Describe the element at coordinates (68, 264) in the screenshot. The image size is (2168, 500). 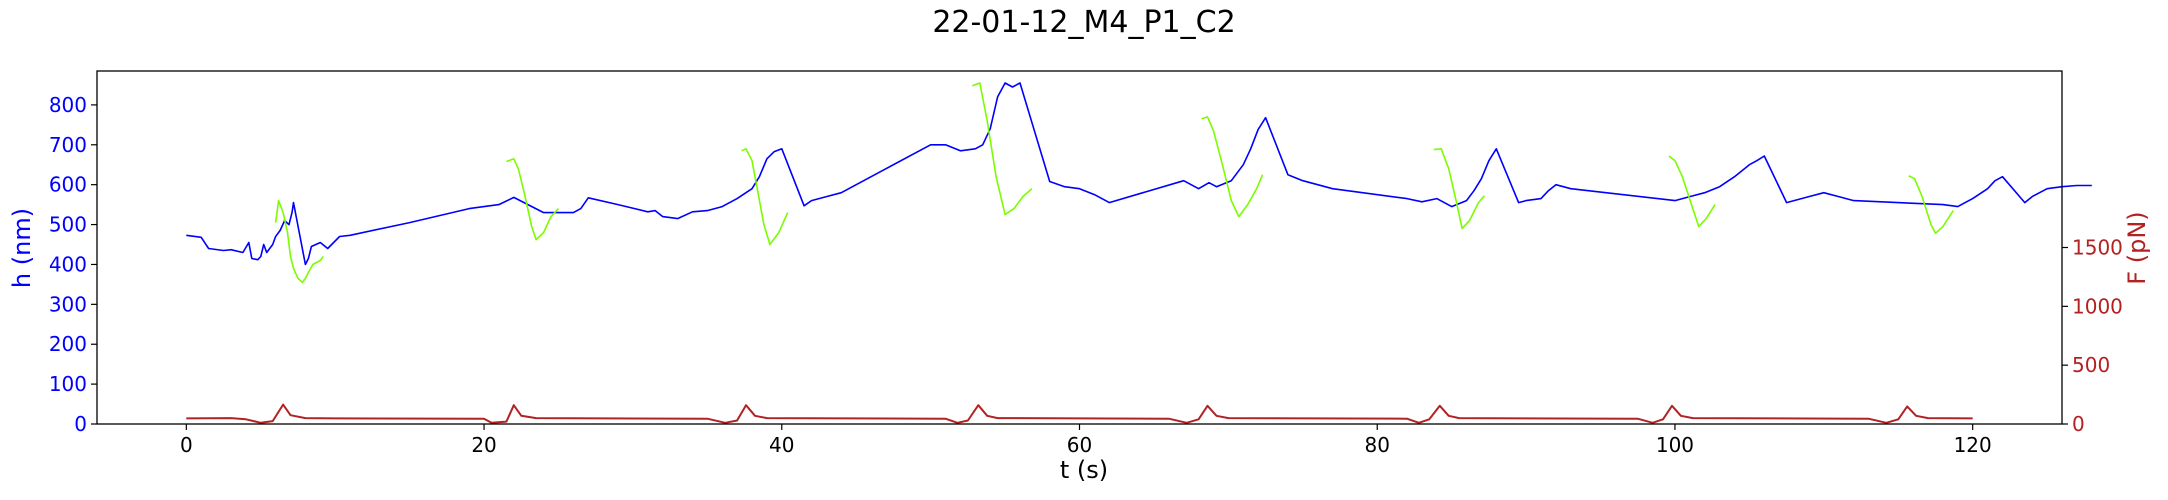
I see `y-left-tick-label: 400` at that location.